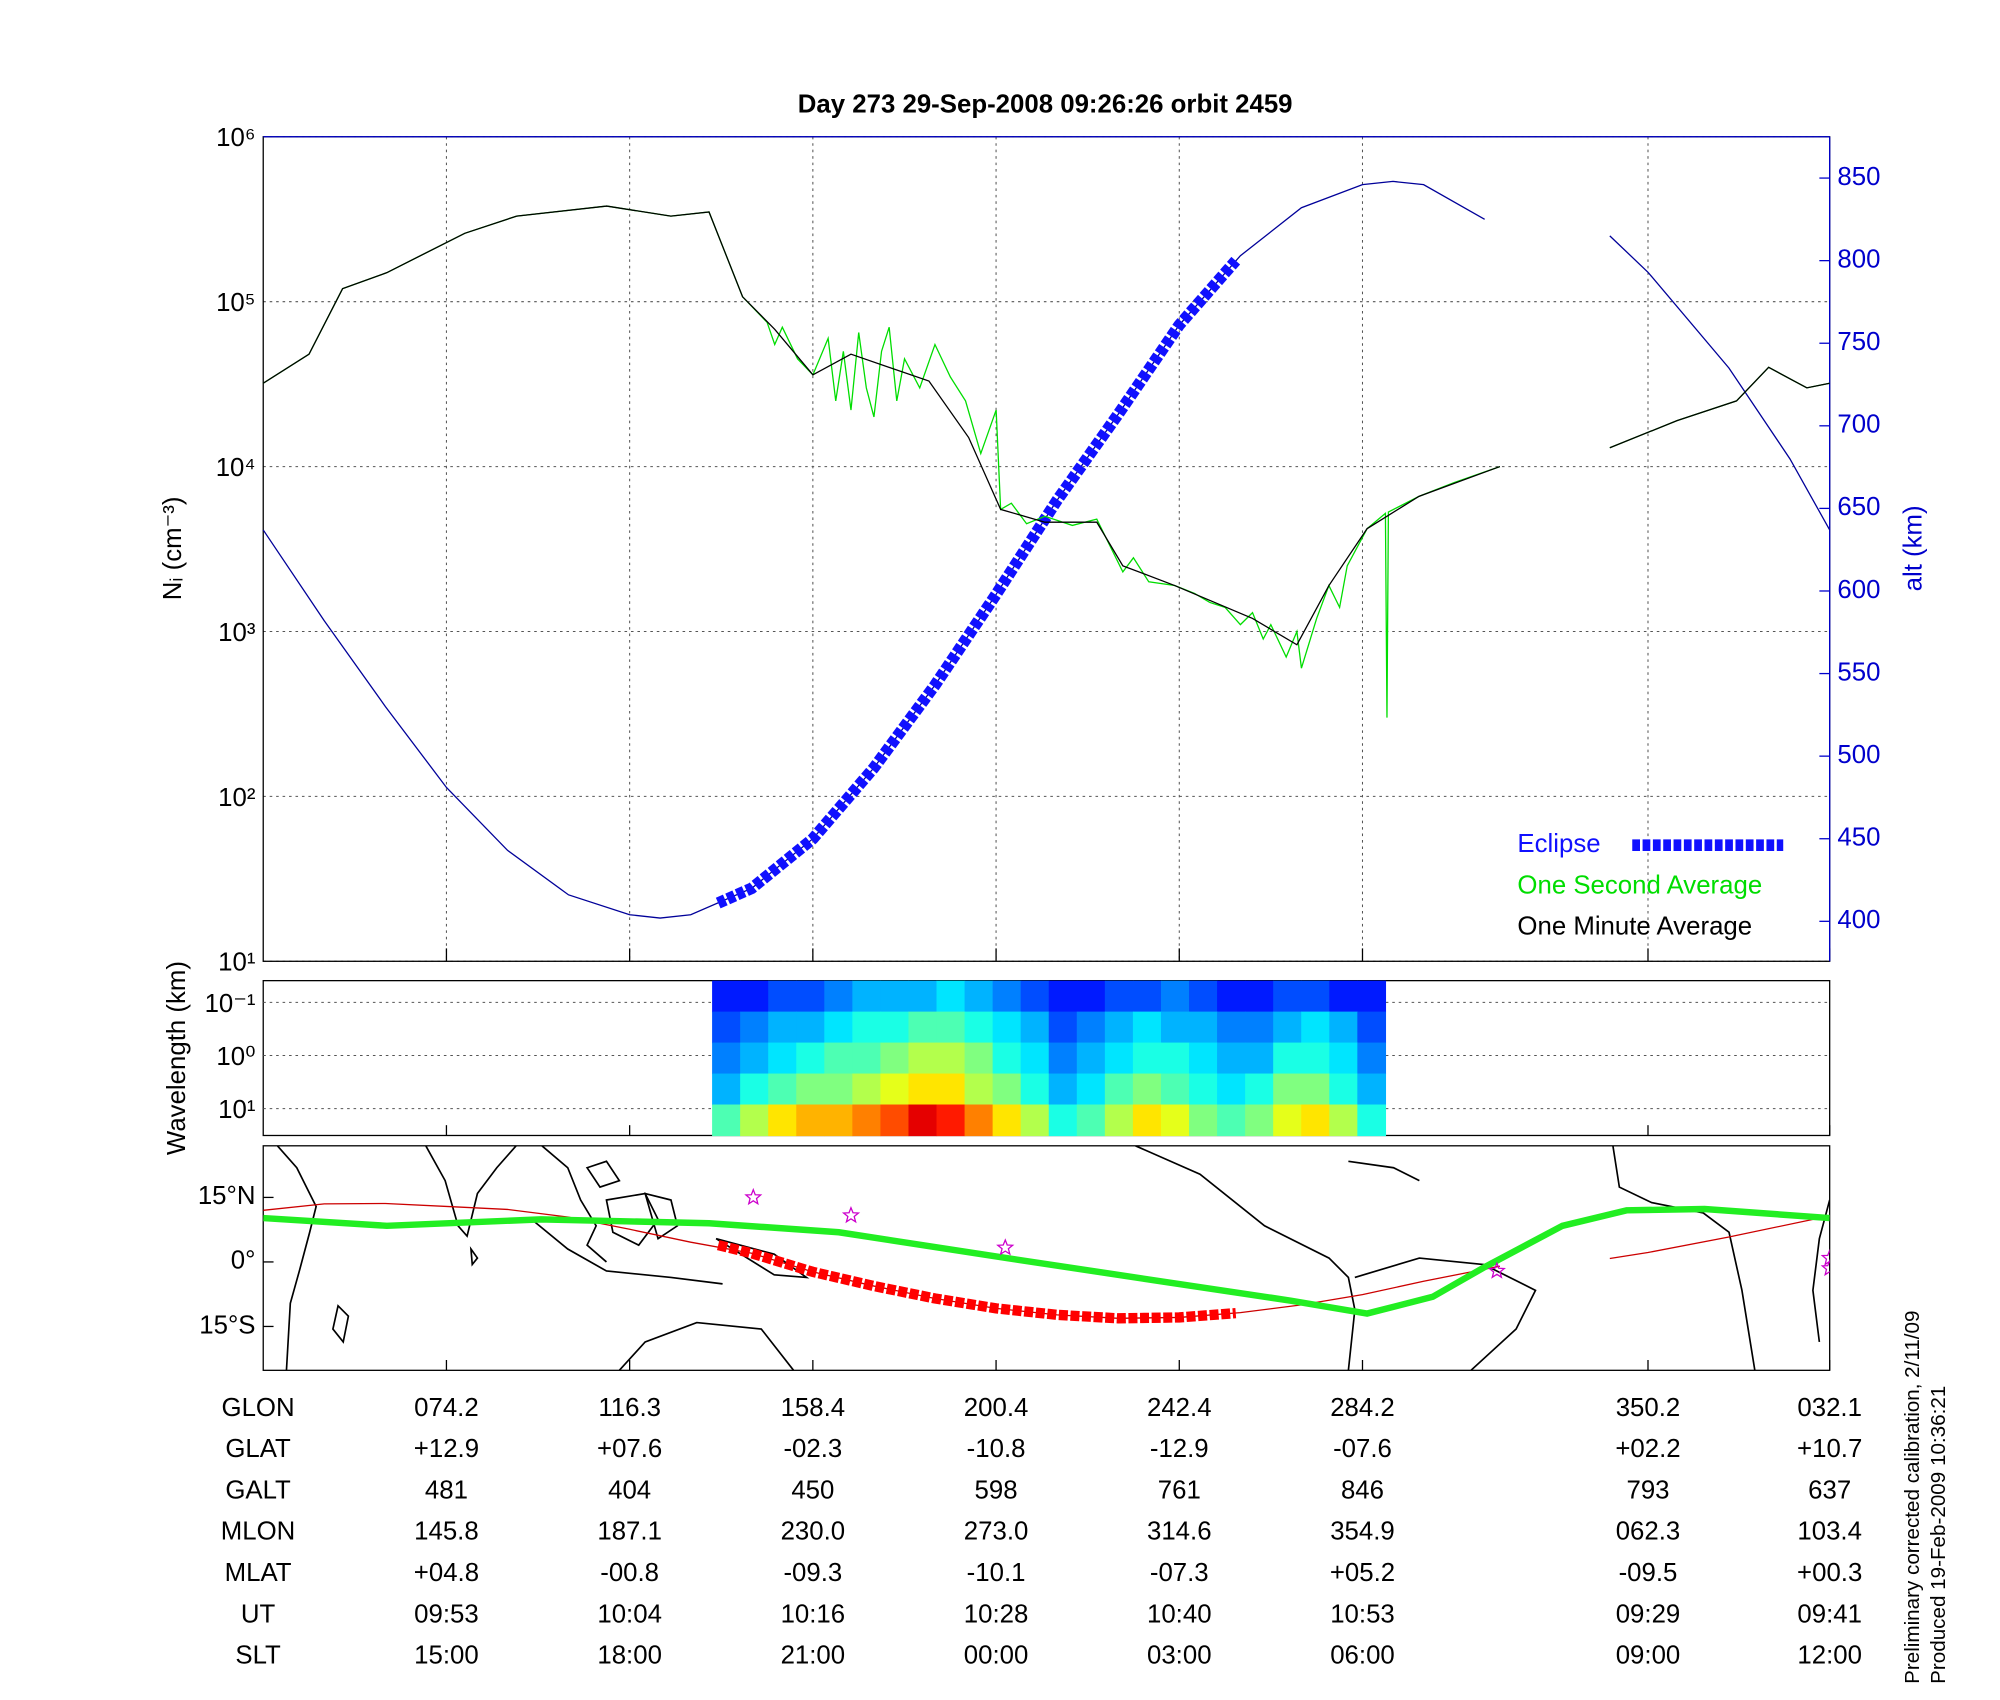 The image size is (2000, 1700). I want to click on y2-tick-label: 400, so click(1858, 920).